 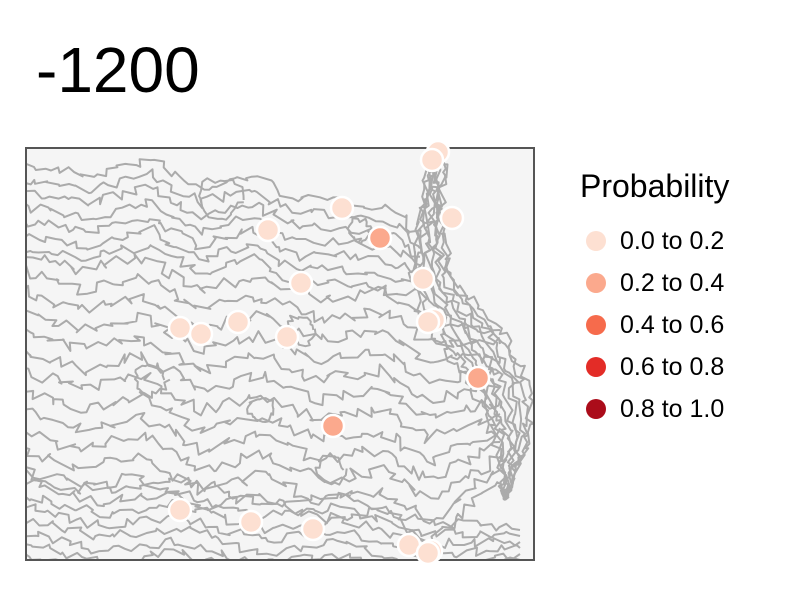 What do you see at coordinates (672, 240) in the screenshot?
I see `legend-label: 0.0 to 0.2` at bounding box center [672, 240].